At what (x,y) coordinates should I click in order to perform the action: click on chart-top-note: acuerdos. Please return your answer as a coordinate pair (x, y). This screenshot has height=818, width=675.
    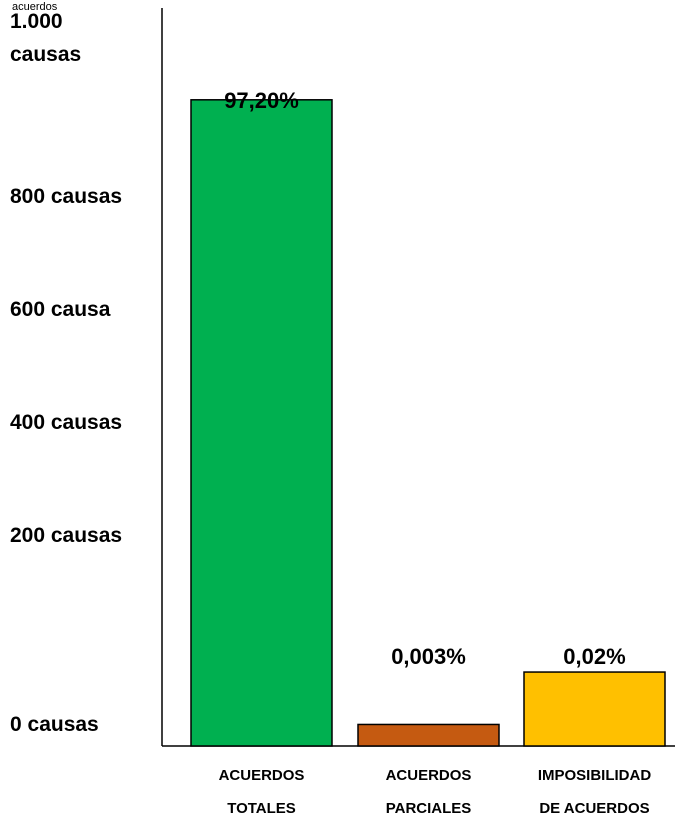
    Looking at the image, I should click on (35, 7).